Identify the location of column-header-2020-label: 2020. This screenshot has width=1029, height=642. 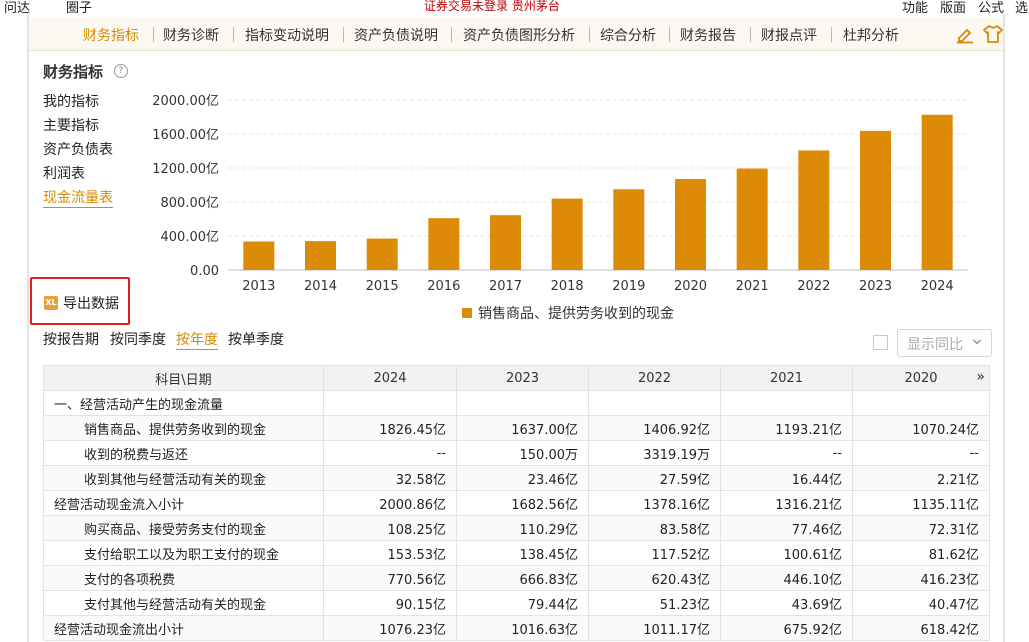
(921, 378).